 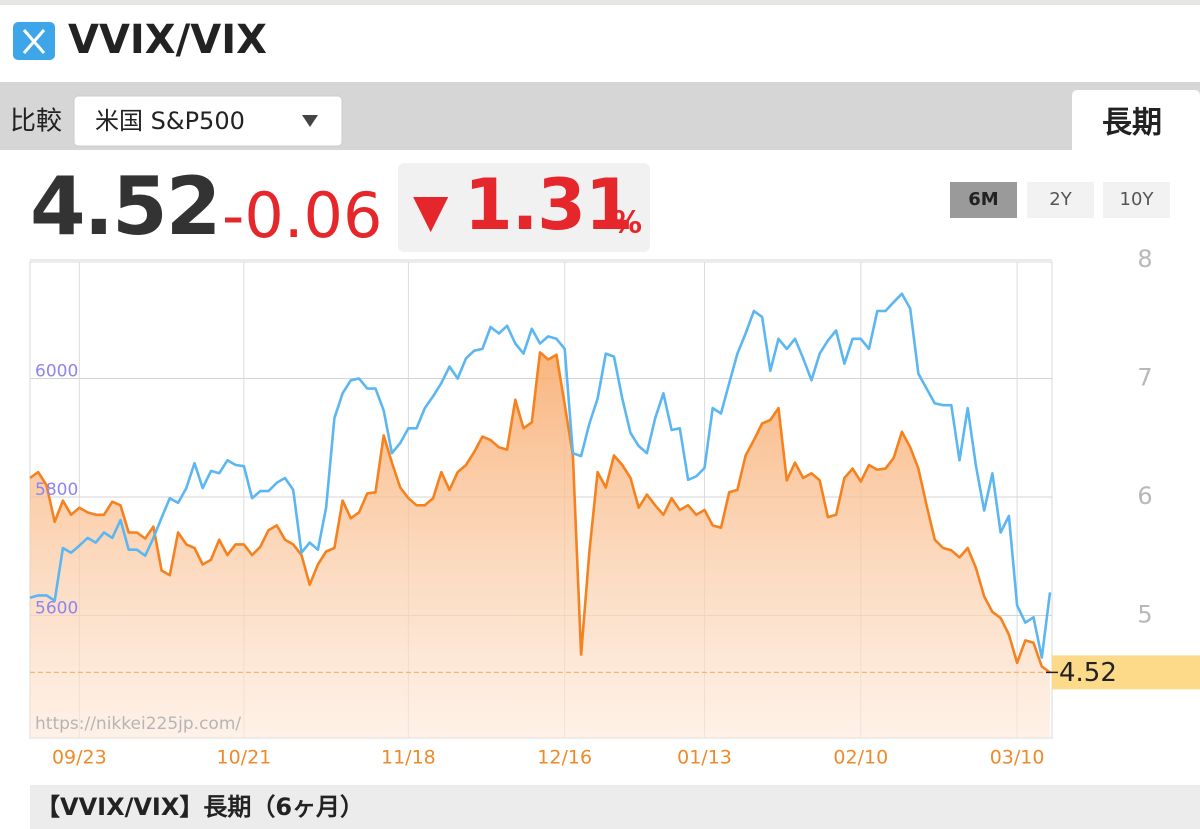 I want to click on y-tick-label: 6, so click(x=1144, y=496).